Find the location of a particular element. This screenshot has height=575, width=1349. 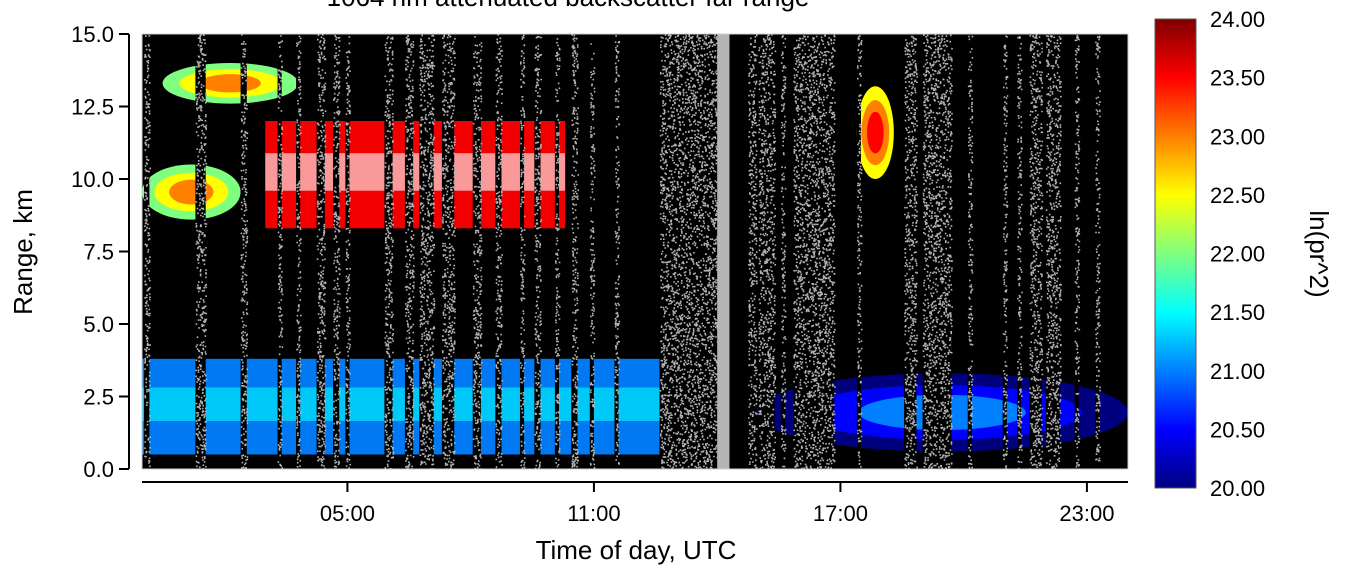

x-tick-label: 17:00 is located at coordinates (840, 513).